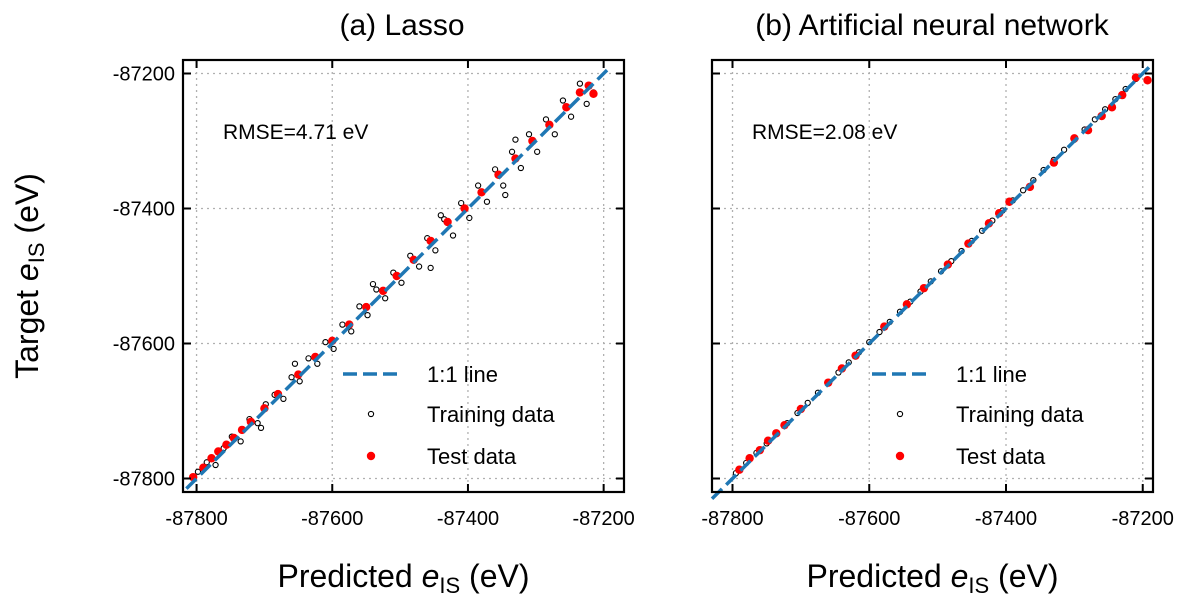  What do you see at coordinates (878, 576) in the screenshot?
I see `panel-b-xlabel-part-0: Predicted` at bounding box center [878, 576].